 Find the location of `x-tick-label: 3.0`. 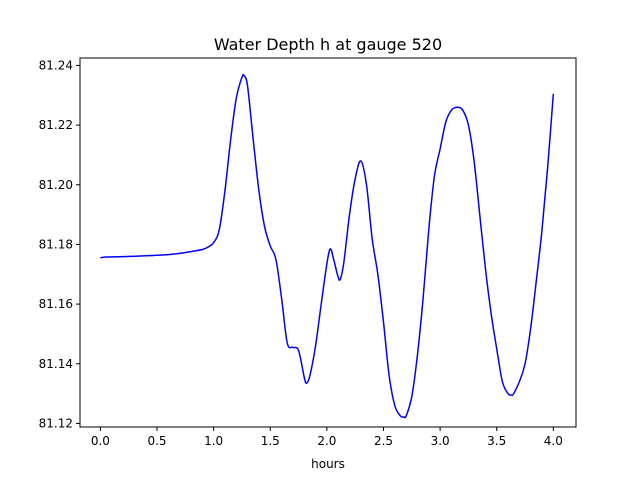

x-tick-label: 3.0 is located at coordinates (440, 441).